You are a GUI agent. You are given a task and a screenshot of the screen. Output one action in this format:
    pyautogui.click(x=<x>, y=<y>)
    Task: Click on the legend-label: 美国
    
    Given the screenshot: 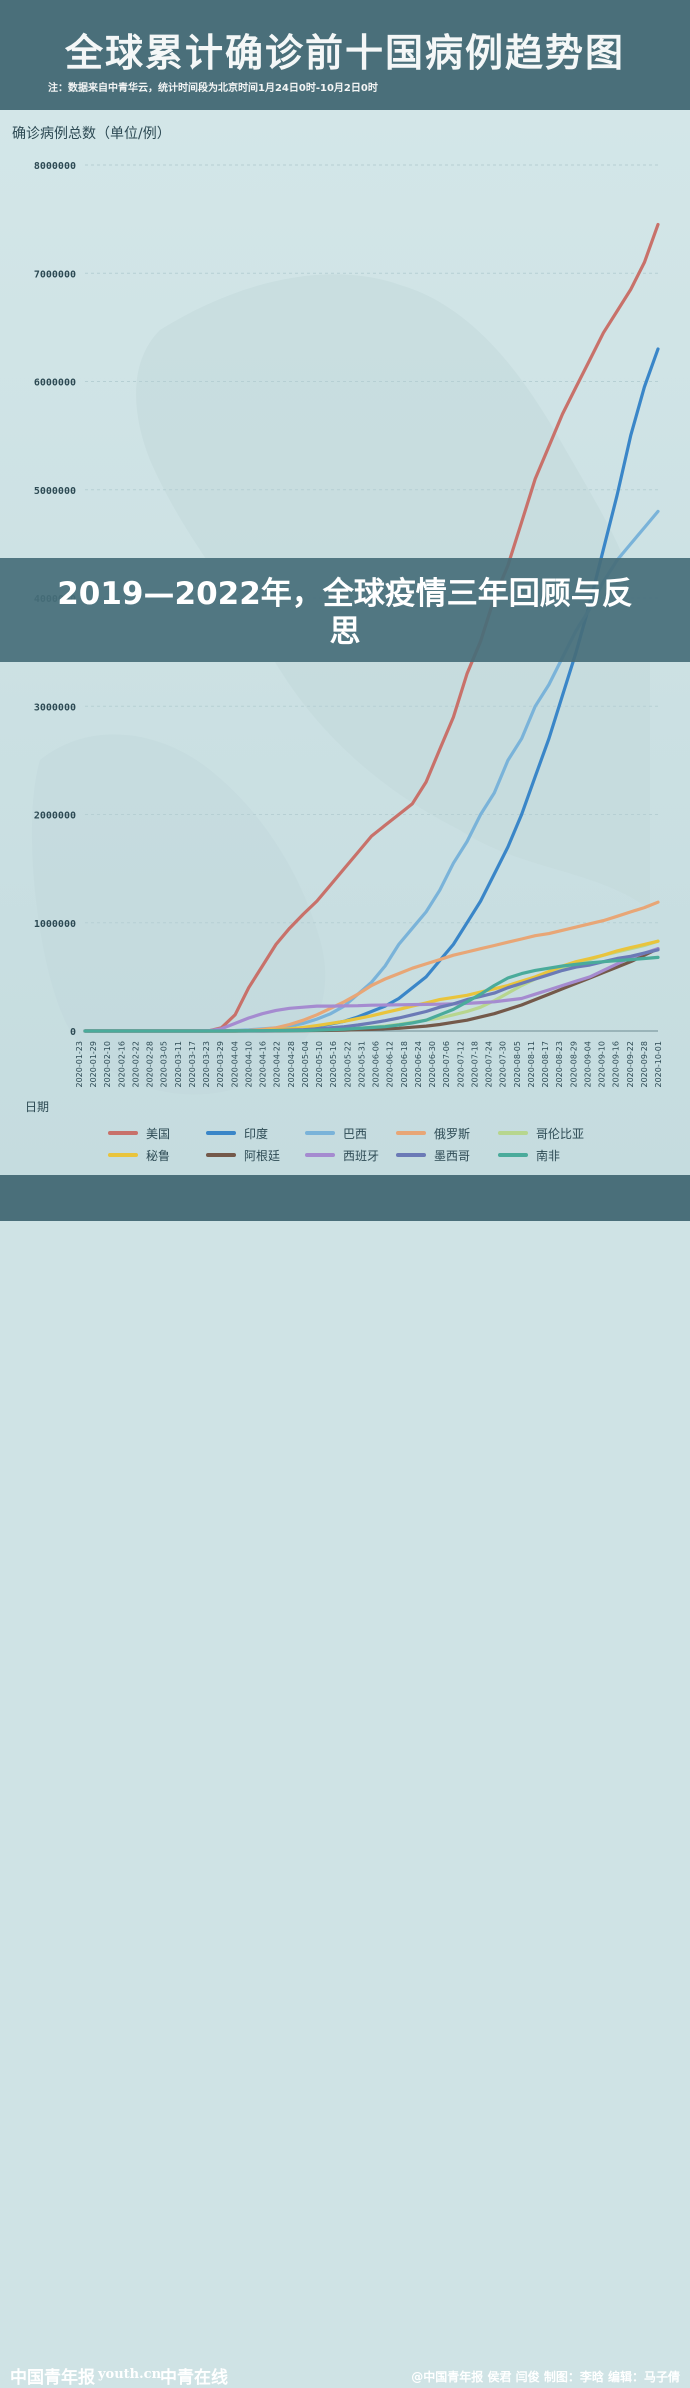 What is the action you would take?
    pyautogui.click(x=158, y=1134)
    